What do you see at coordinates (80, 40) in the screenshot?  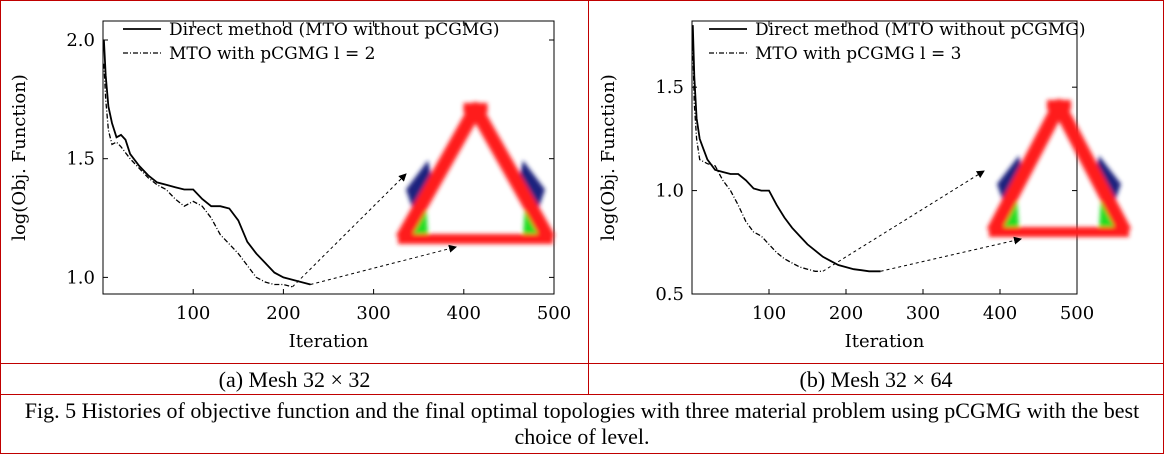 I see `y-tick-label: 2.0` at bounding box center [80, 40].